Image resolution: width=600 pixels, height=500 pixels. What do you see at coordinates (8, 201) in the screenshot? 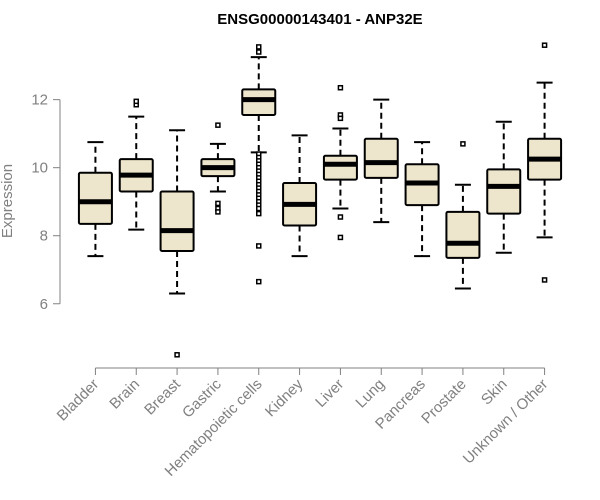
I see `y-axis-label: Expression` at bounding box center [8, 201].